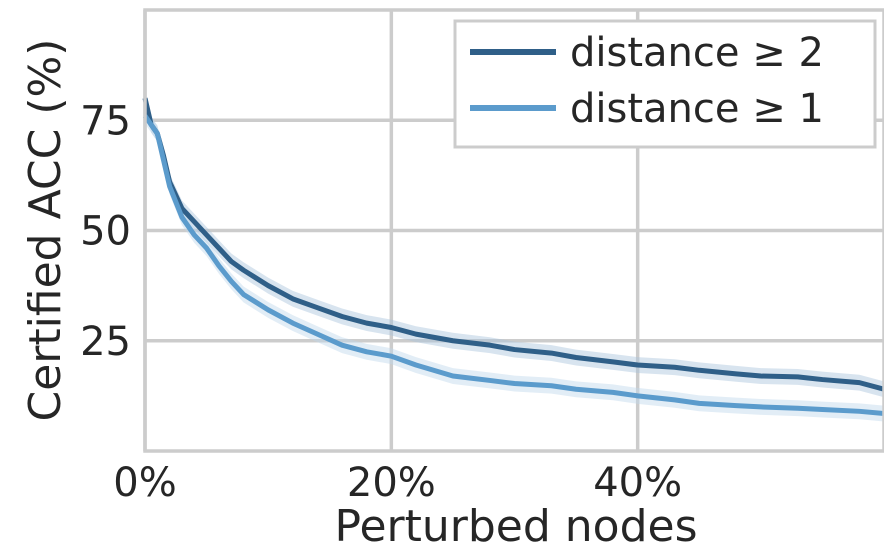 The image size is (884, 549). Describe the element at coordinates (45, 230) in the screenshot. I see `y-axis-title: Certified ACC (%)` at that location.